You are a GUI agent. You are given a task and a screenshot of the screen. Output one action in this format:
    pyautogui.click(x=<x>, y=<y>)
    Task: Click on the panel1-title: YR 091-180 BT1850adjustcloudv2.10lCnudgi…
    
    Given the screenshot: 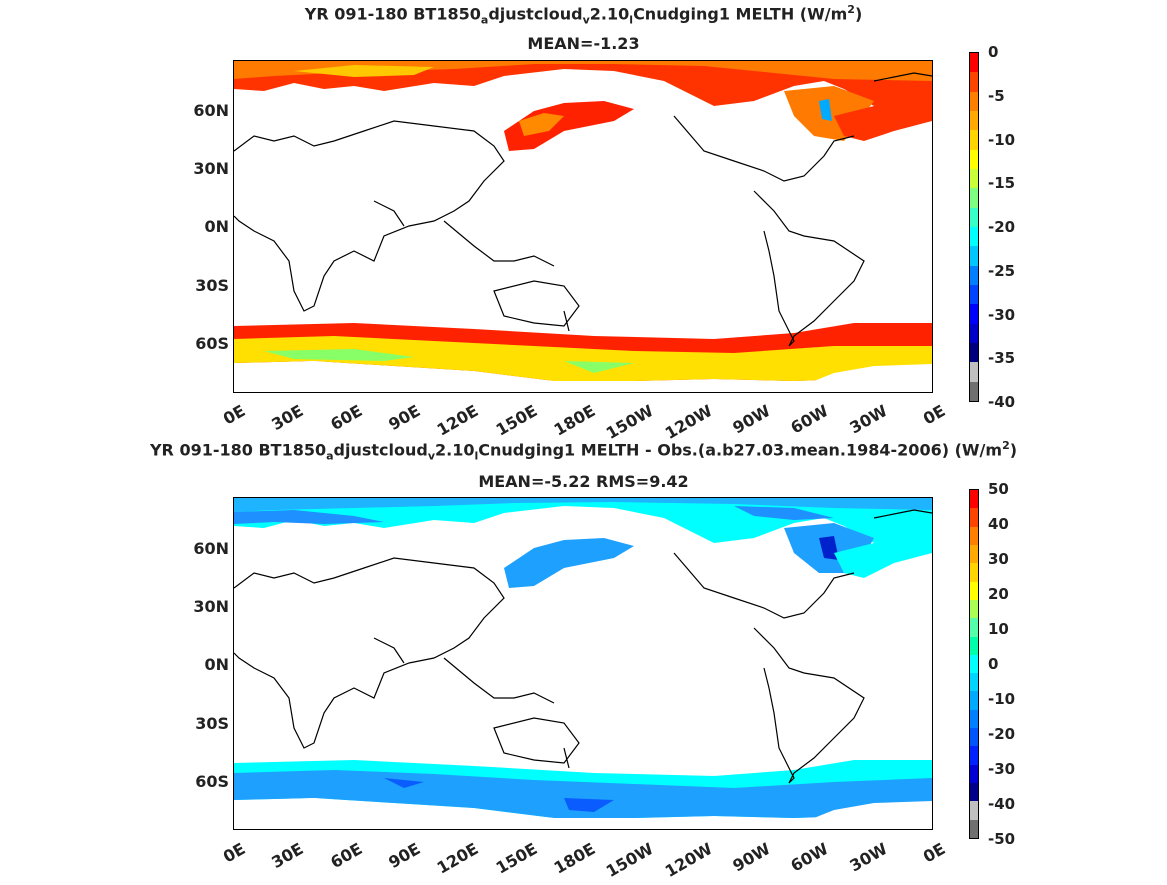 What is the action you would take?
    pyautogui.click(x=583, y=15)
    